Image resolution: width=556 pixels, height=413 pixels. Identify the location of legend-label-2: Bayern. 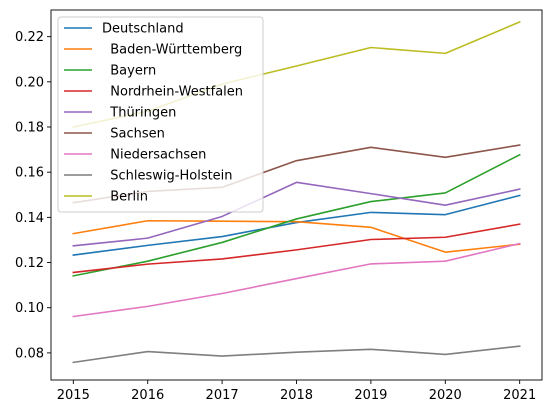
(129, 71).